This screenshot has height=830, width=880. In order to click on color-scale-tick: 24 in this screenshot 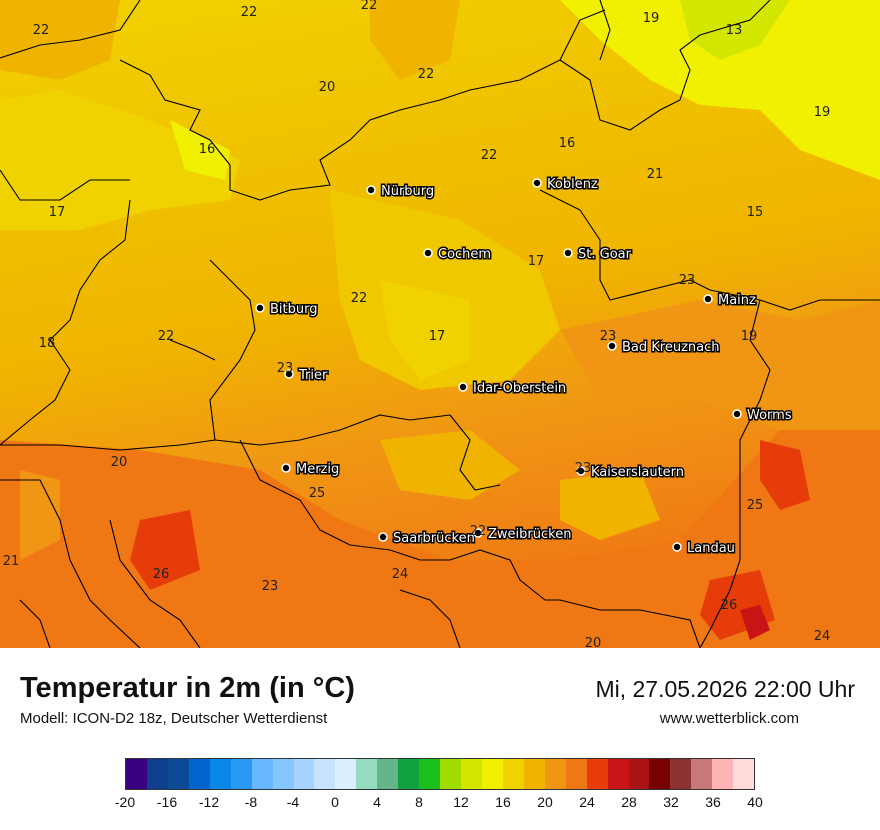, I will do `click(587, 802)`.